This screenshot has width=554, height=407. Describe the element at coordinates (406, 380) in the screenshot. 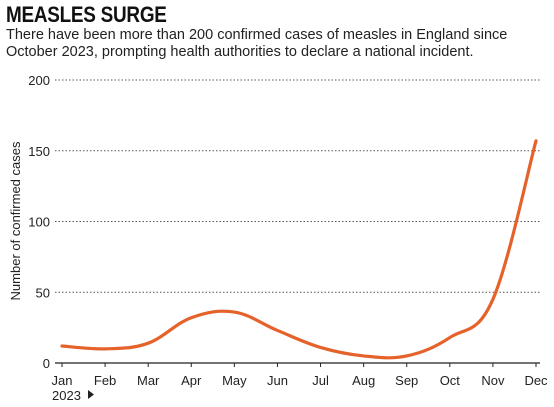

I see `x-tick-label: Sep` at that location.